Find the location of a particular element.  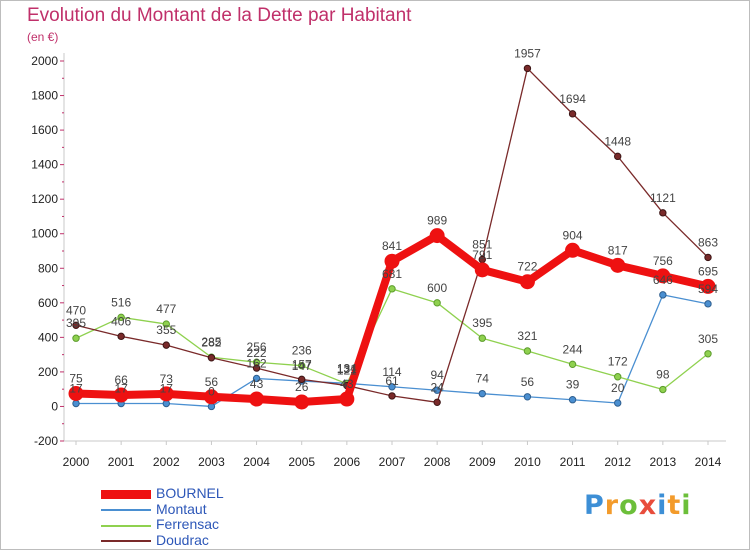

x-tick-label: 2005 is located at coordinates (301, 462).